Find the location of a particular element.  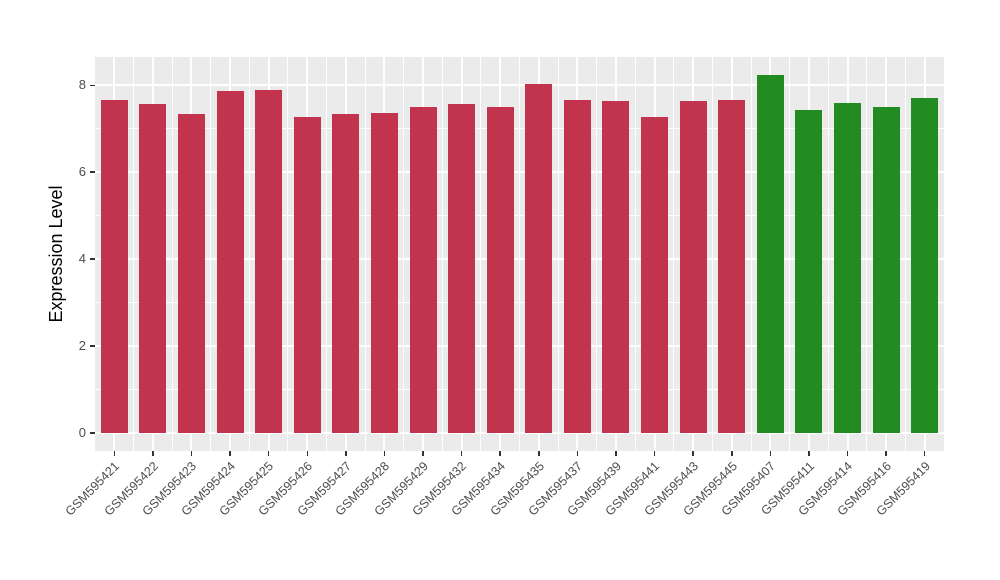

y-tick-label: 6 is located at coordinates (82, 172).